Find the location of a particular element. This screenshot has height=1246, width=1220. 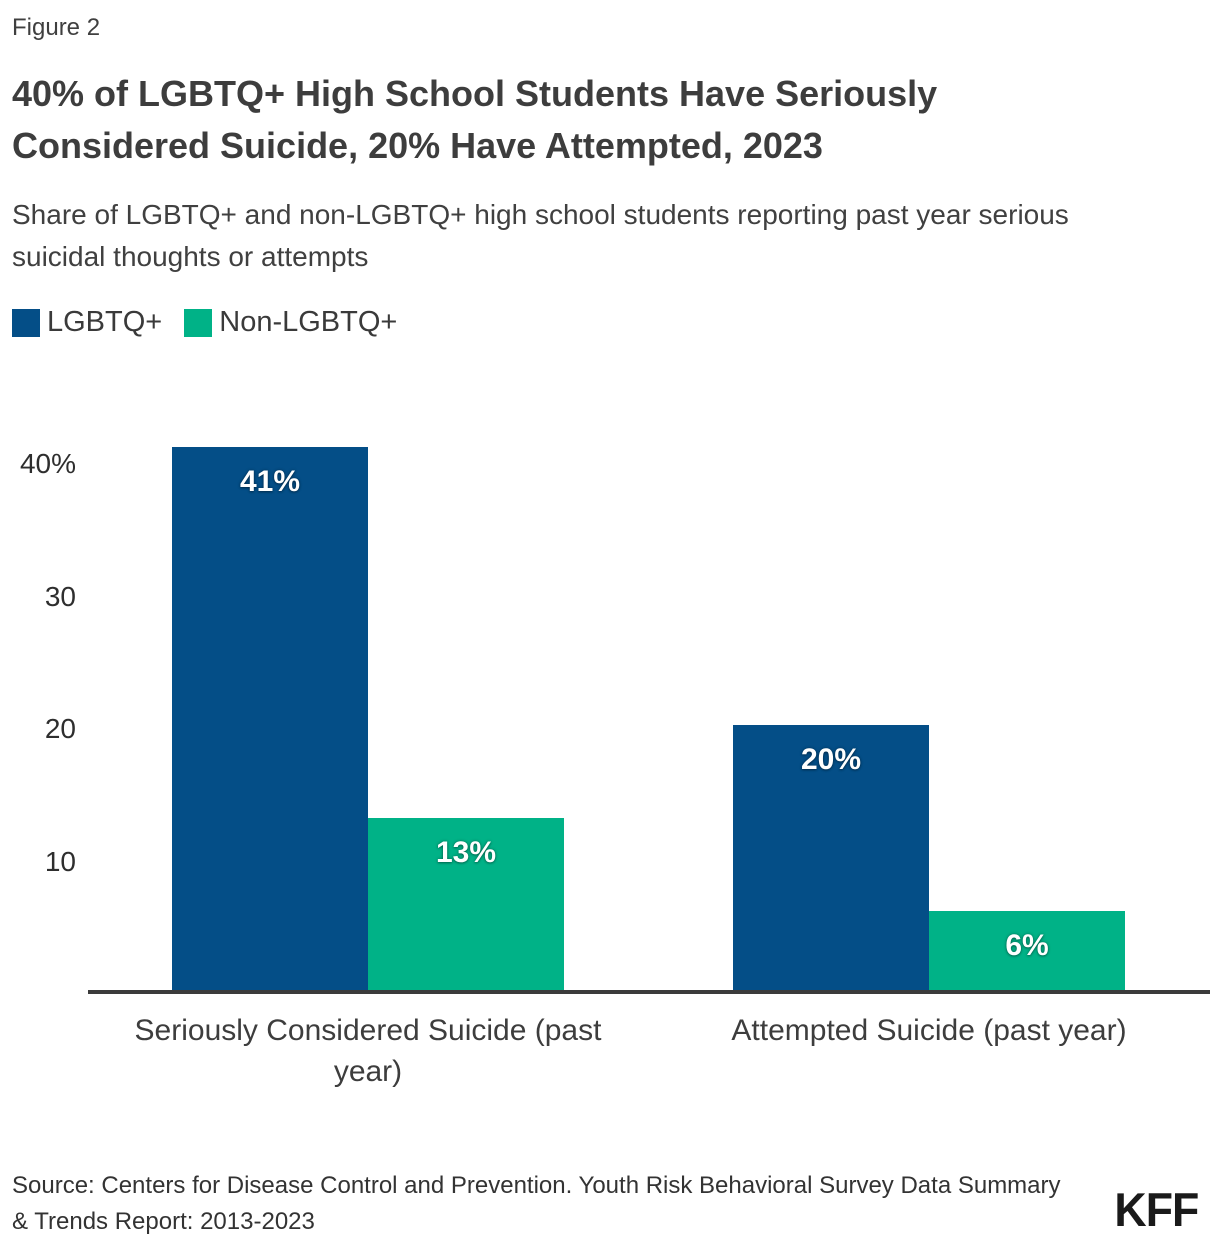

x-axis-category-label: Attempted Suicide (past year) is located at coordinates (929, 1030).